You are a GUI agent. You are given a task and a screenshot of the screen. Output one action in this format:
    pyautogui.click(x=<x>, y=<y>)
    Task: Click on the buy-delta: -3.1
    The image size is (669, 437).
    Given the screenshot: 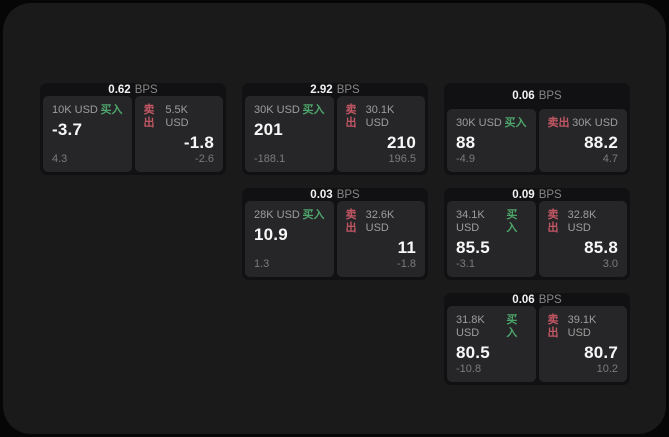 What is the action you would take?
    pyautogui.click(x=465, y=264)
    